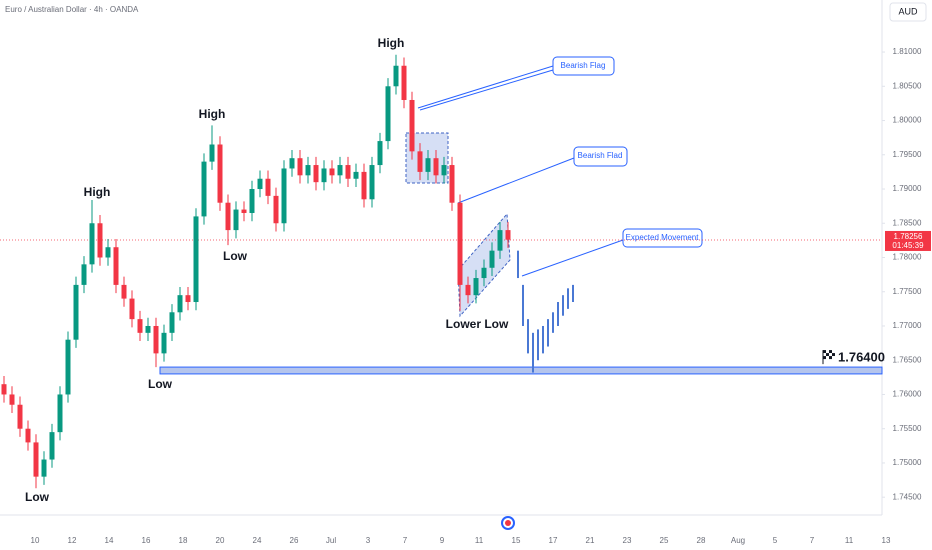 Image resolution: width=932 pixels, height=550 pixels. What do you see at coordinates (775, 540) in the screenshot?
I see `x-tick-label: 5` at bounding box center [775, 540].